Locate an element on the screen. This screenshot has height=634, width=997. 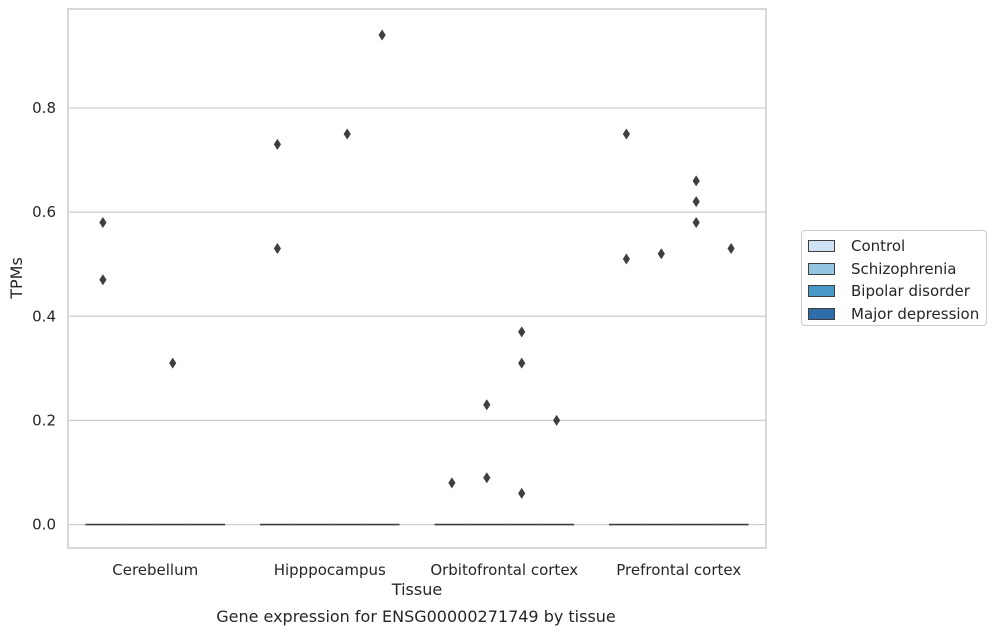
legend-item: Schizophrenia is located at coordinates (897, 269).